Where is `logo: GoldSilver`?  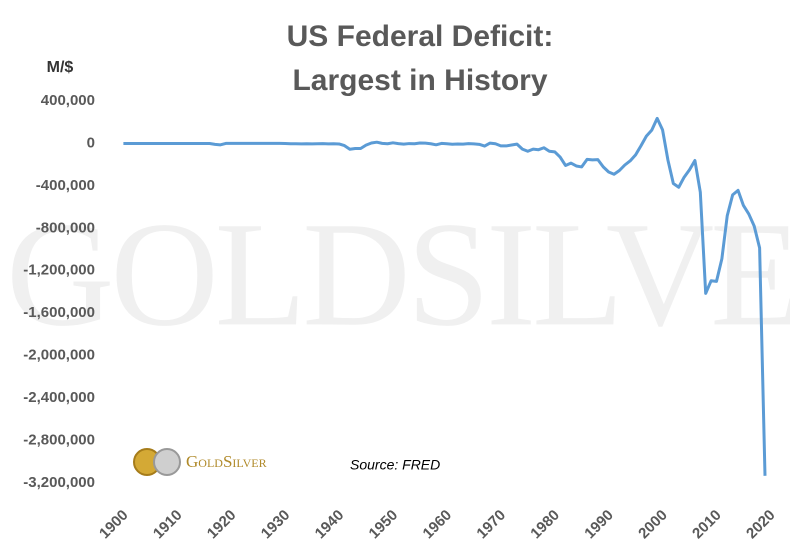 logo: GoldSilver is located at coordinates (200, 462).